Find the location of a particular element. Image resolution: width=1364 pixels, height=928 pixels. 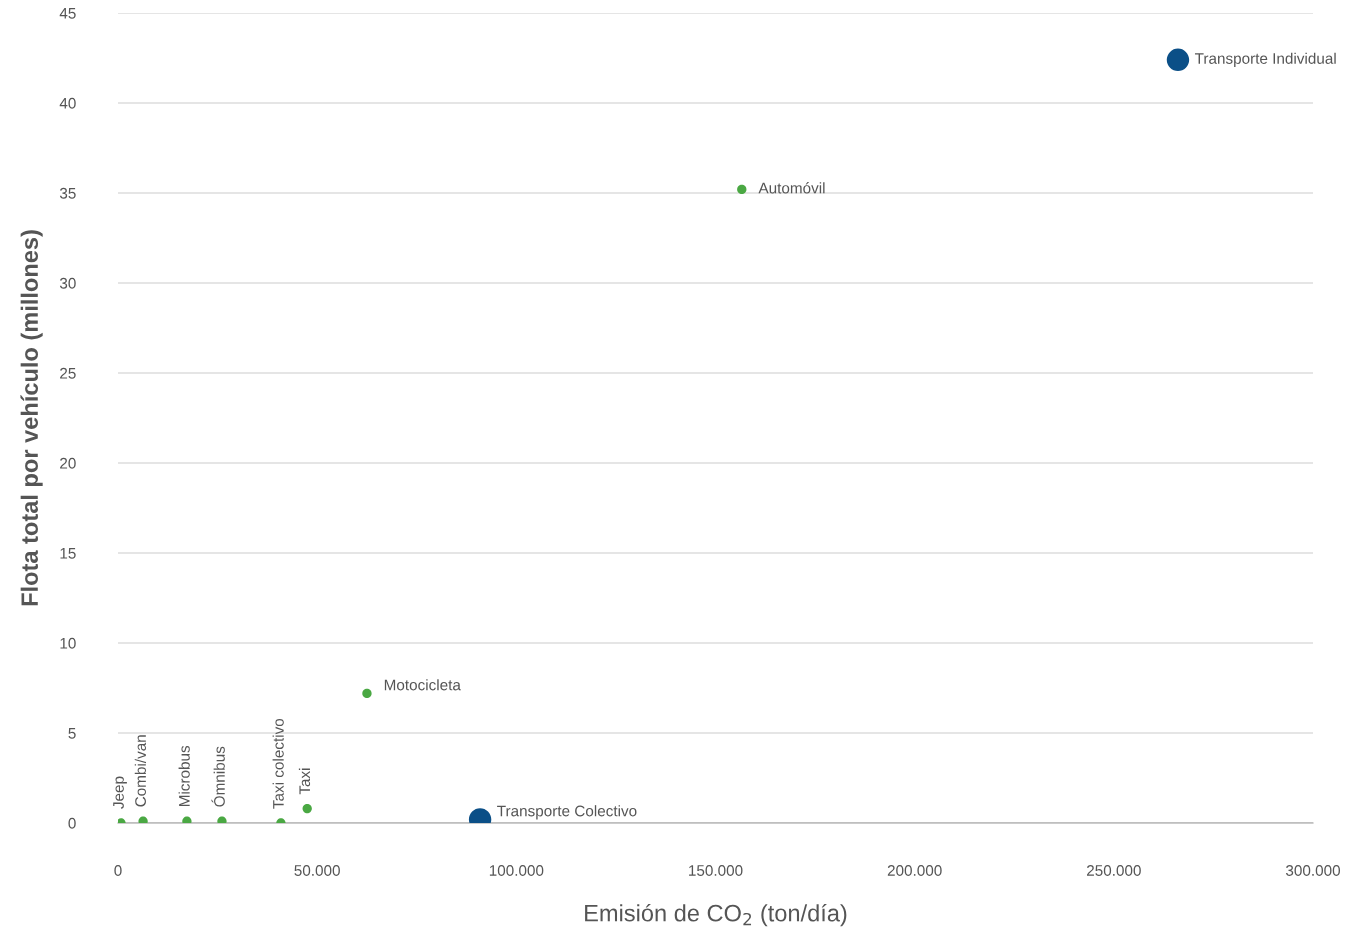

x-tick-label: 100.000 is located at coordinates (516, 870).